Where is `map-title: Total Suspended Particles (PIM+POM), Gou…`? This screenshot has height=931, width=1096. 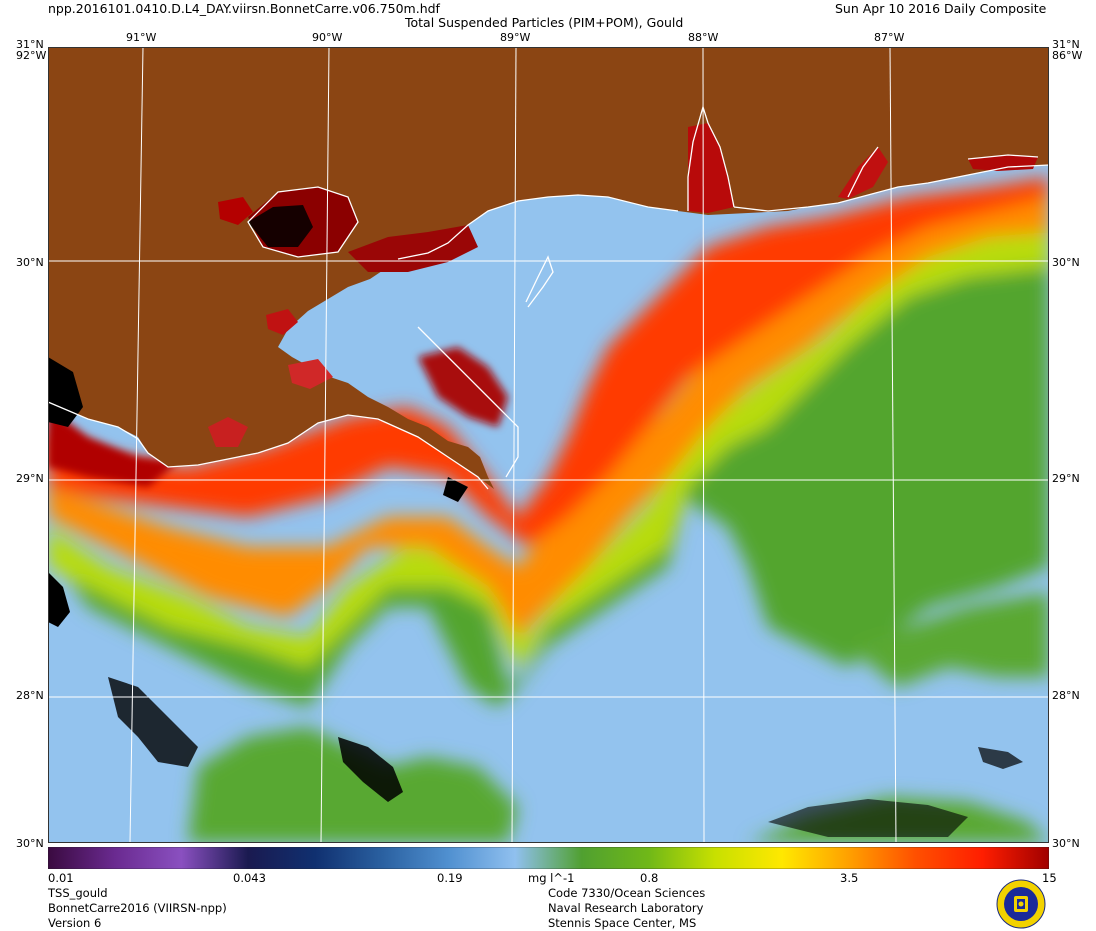
map-title: Total Suspended Particles (PIM+POM), Gou… is located at coordinates (544, 22).